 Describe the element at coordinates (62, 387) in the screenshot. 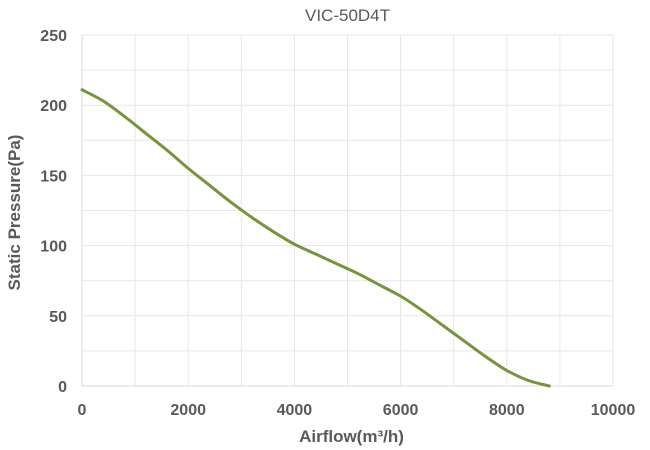

I see `y-tick-label: 0` at that location.